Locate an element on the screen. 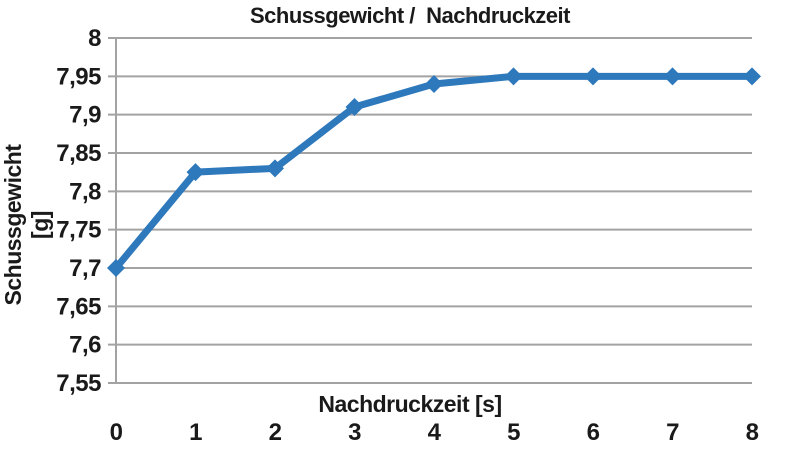  y-tick-label: 8 is located at coordinates (94, 38).